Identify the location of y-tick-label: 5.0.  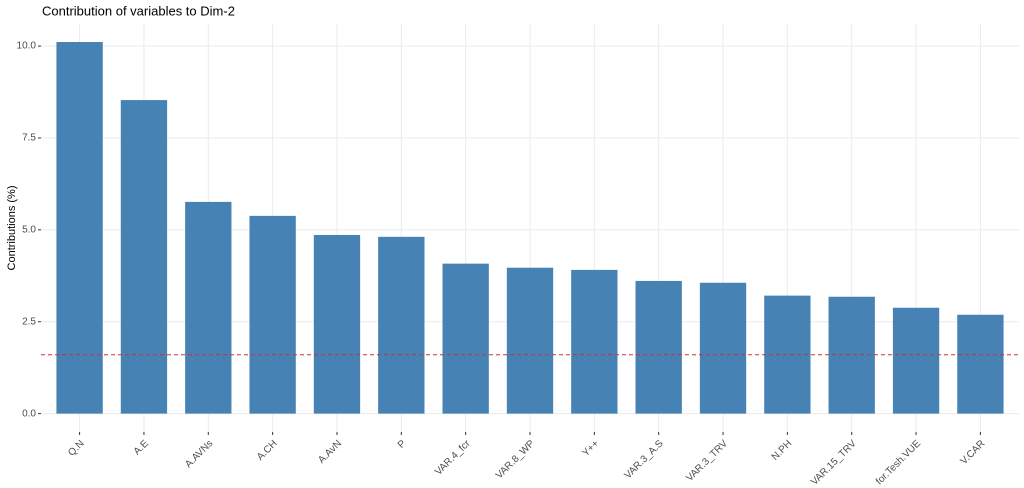
(29, 229).